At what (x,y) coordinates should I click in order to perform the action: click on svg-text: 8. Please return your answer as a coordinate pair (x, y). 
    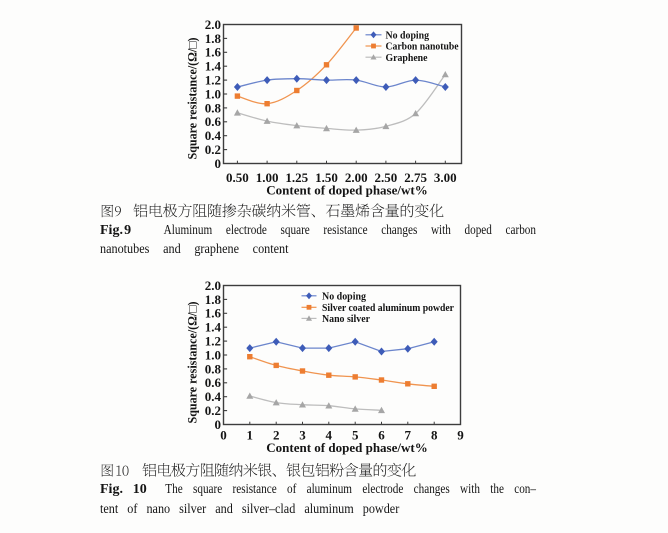
    Looking at the image, I should click on (434, 434).